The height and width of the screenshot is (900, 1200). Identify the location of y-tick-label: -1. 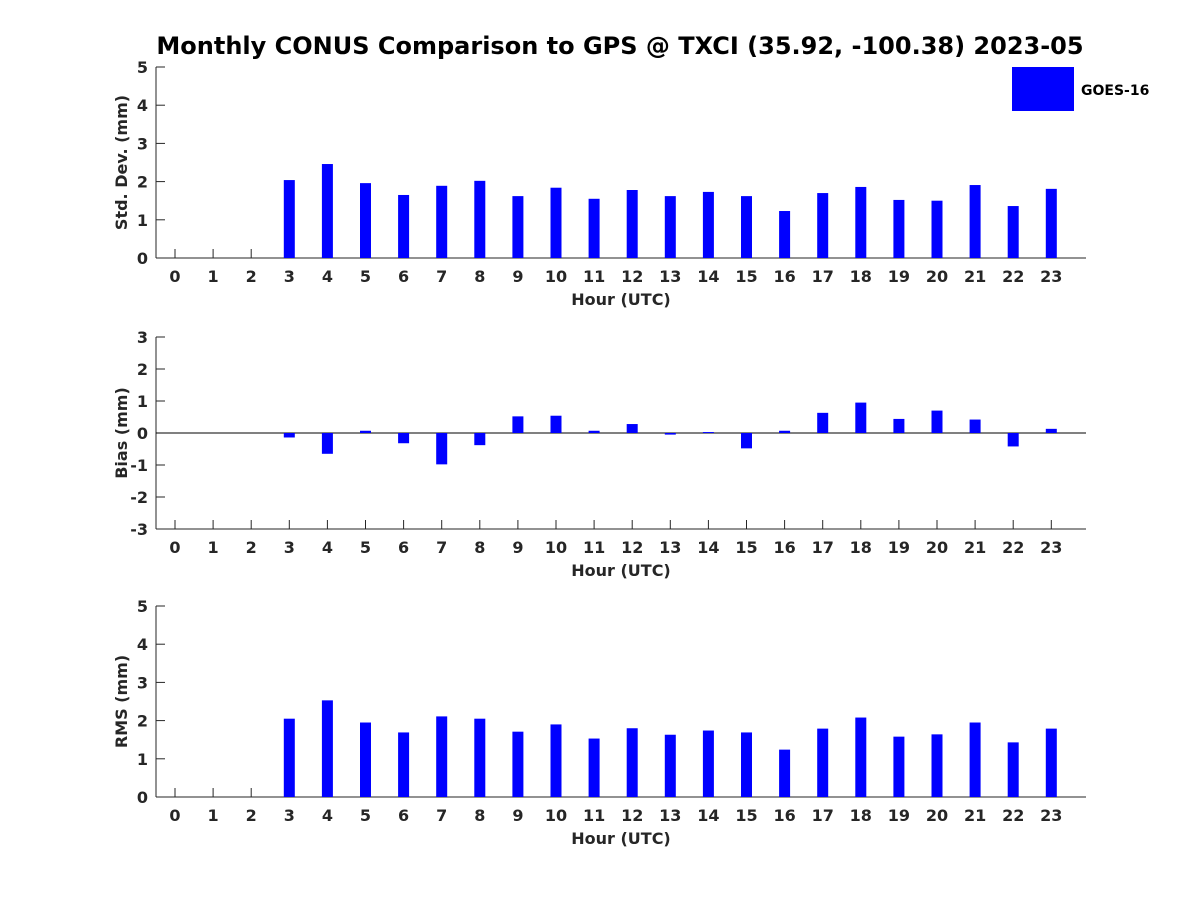
(139, 465).